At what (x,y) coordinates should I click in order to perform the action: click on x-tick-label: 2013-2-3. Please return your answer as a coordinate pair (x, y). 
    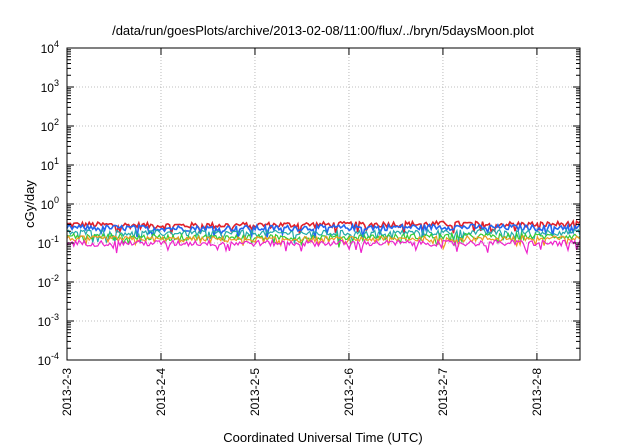
    Looking at the image, I should click on (67, 392).